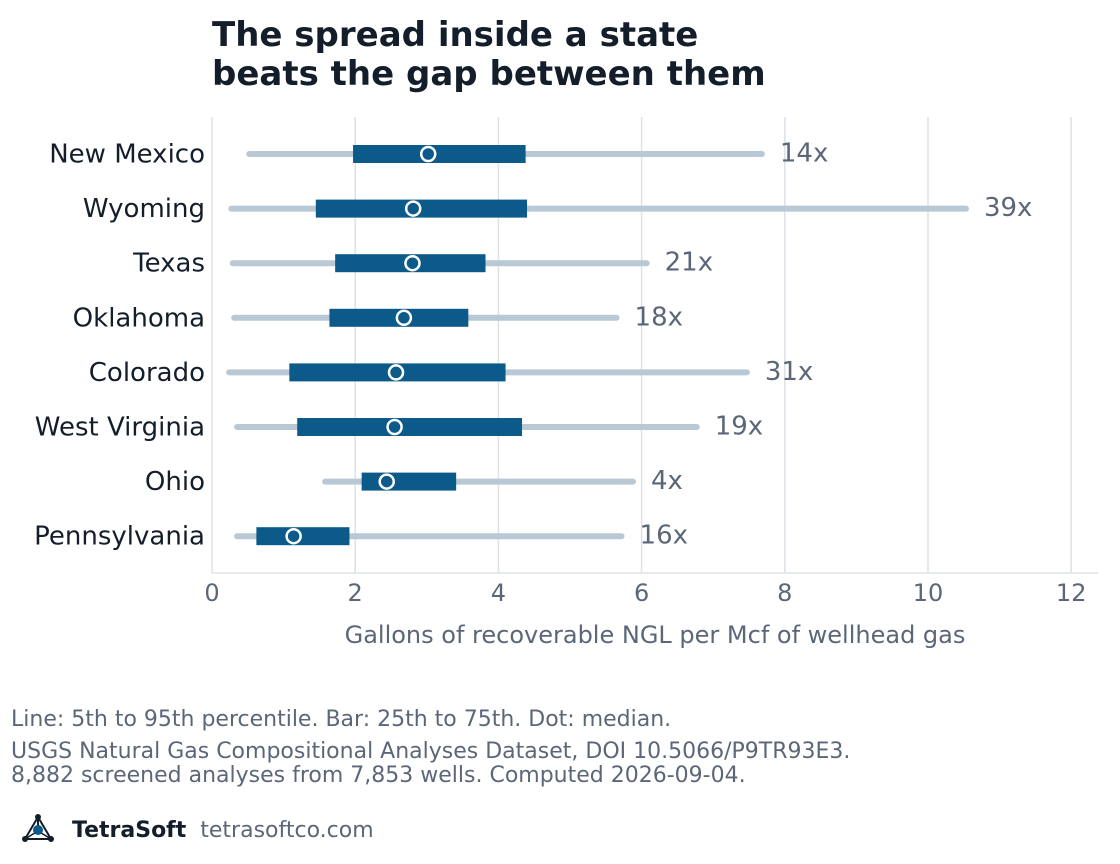 The image size is (1120, 864). What do you see at coordinates (1071, 593) in the screenshot?
I see `x-tick-label: 12` at bounding box center [1071, 593].